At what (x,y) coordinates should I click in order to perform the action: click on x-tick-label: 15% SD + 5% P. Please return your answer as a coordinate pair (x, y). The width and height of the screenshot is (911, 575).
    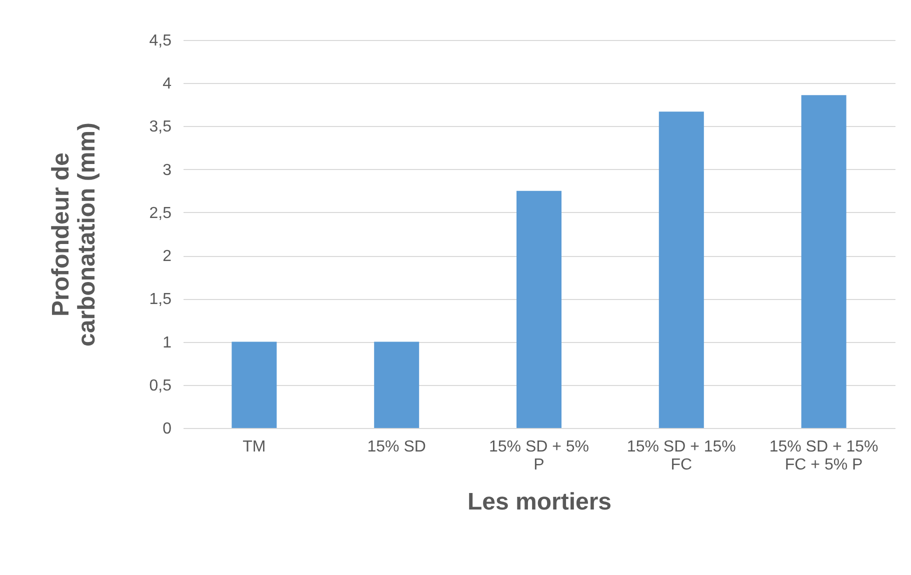
    Looking at the image, I should click on (539, 456).